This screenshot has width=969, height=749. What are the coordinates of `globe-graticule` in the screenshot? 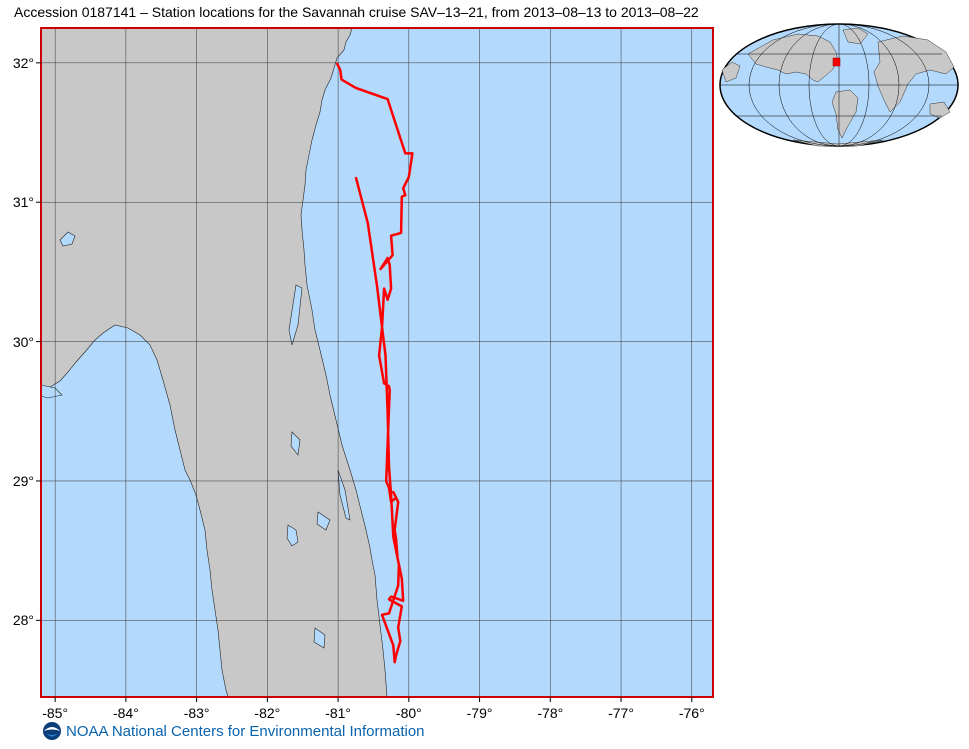 It's located at (839, 85).